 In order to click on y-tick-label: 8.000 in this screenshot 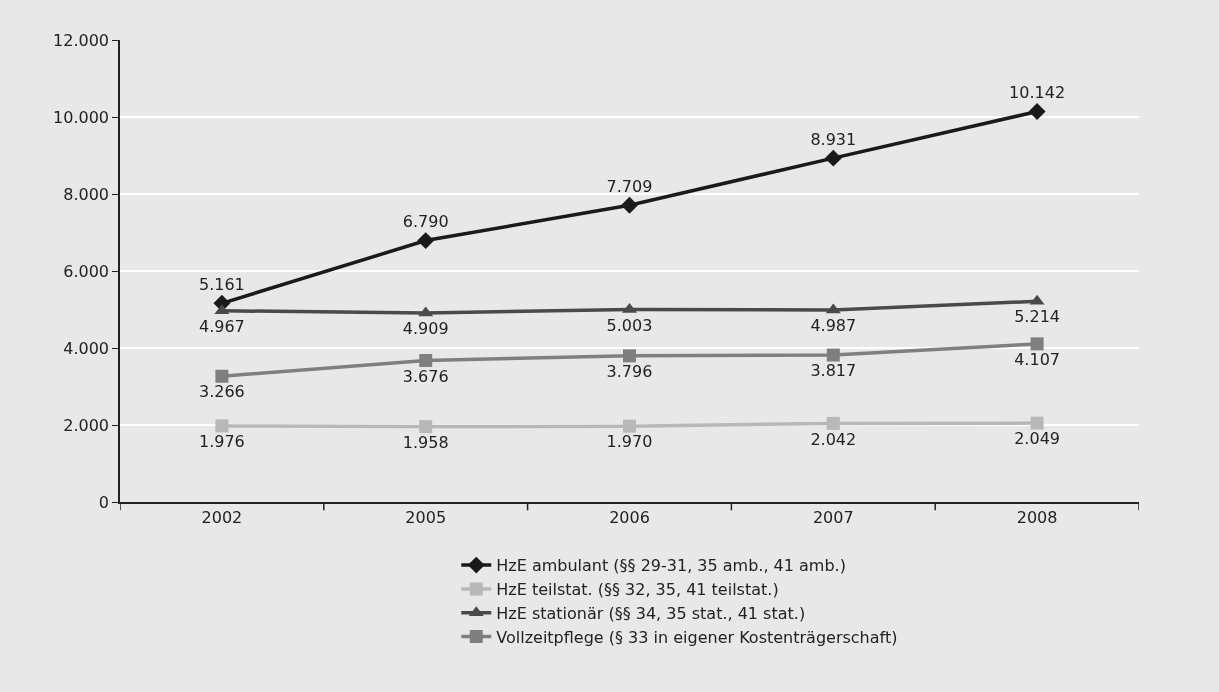, I will do `click(86, 194)`.